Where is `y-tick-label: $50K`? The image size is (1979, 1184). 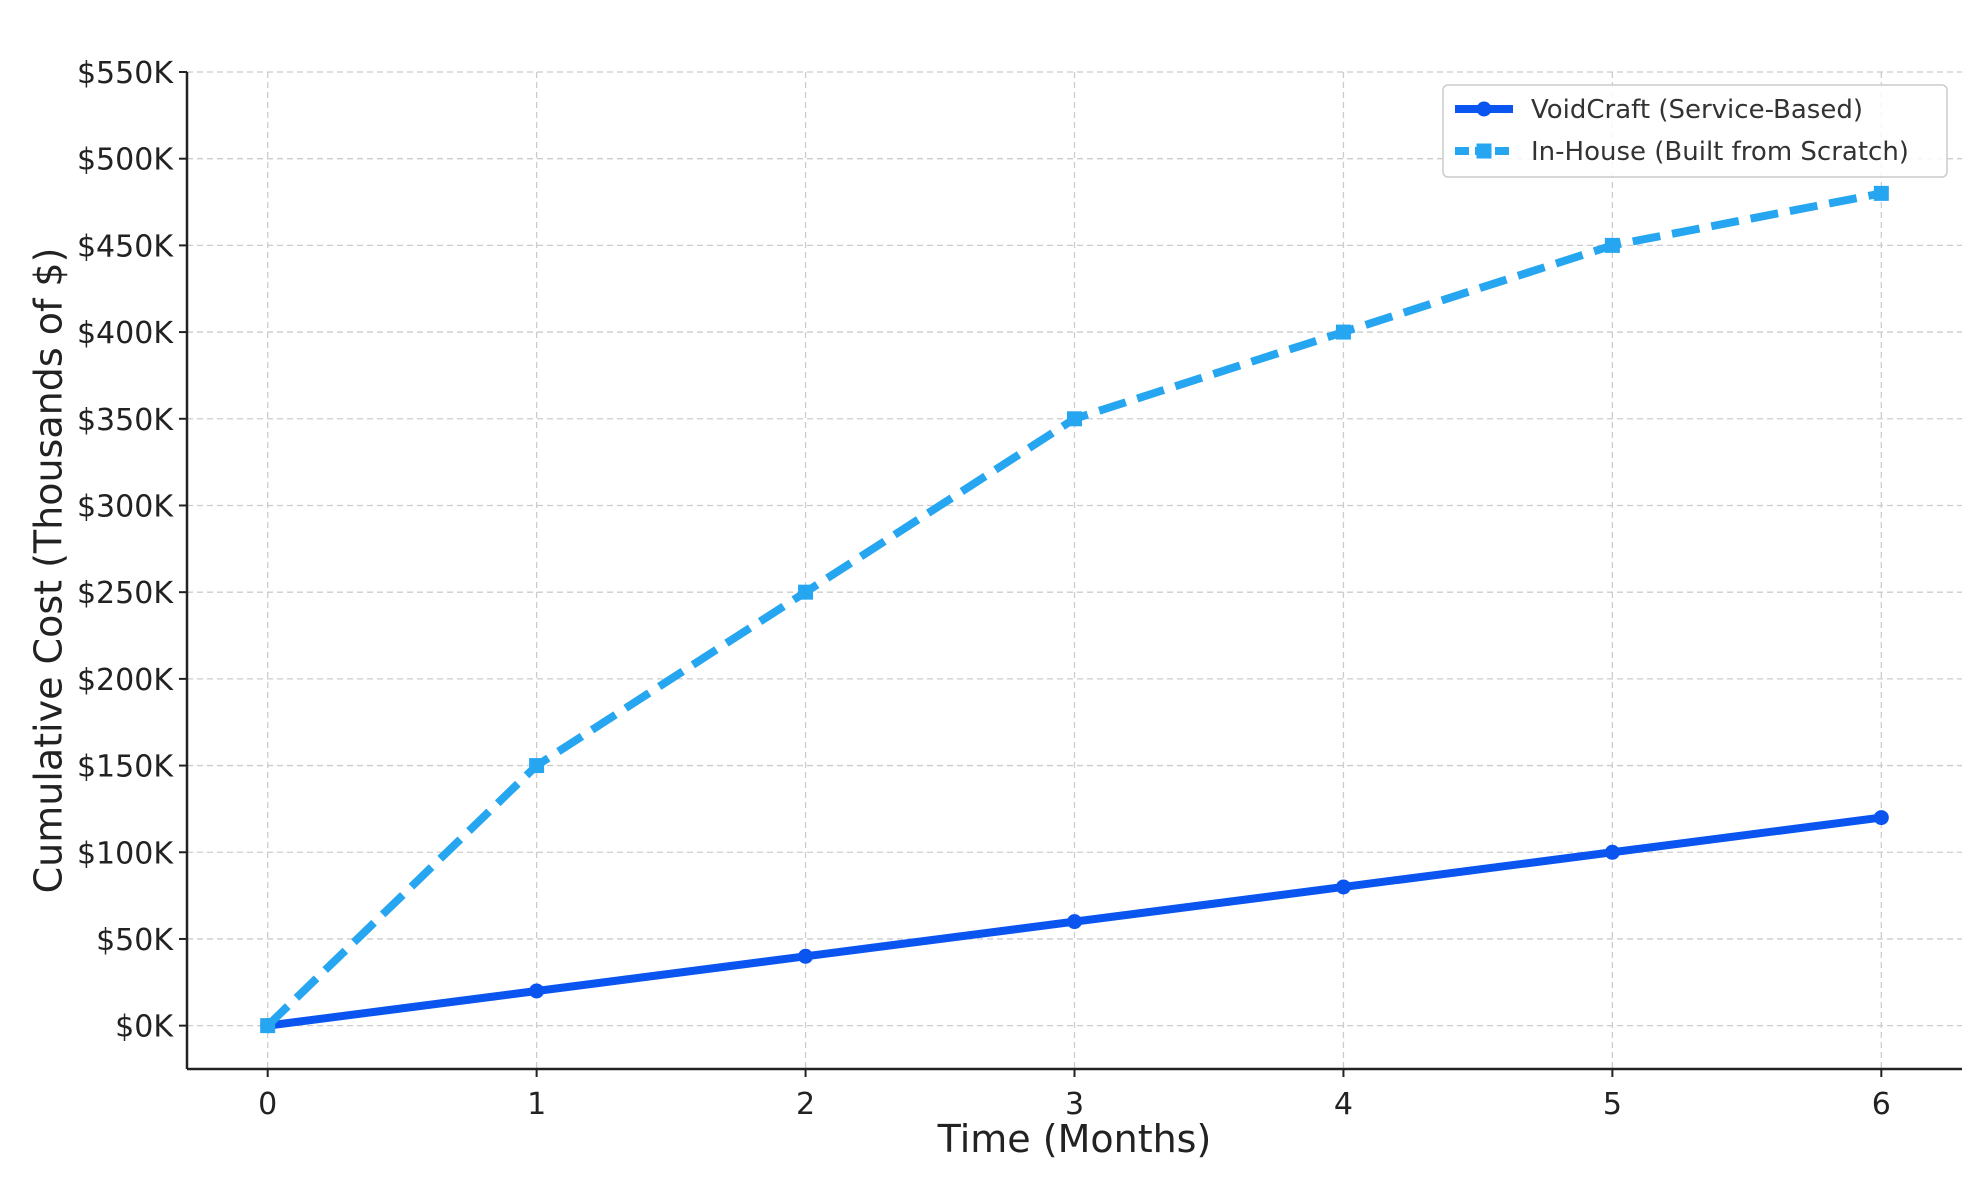
y-tick-label: $50K is located at coordinates (135, 940).